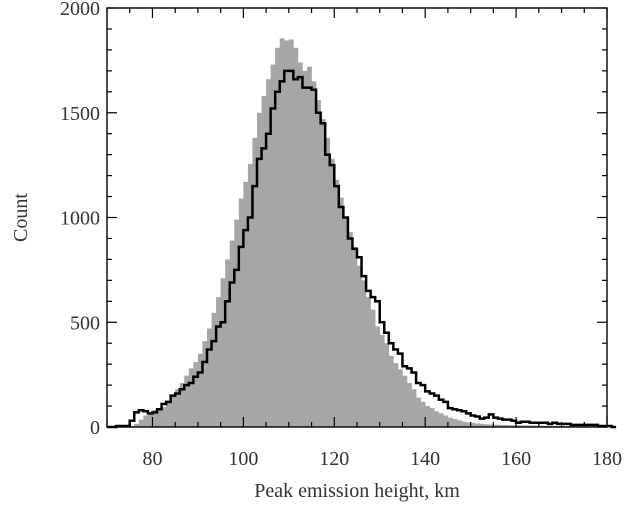 The width and height of the screenshot is (626, 506). What do you see at coordinates (95, 428) in the screenshot?
I see `y-tick-label: 0` at bounding box center [95, 428].